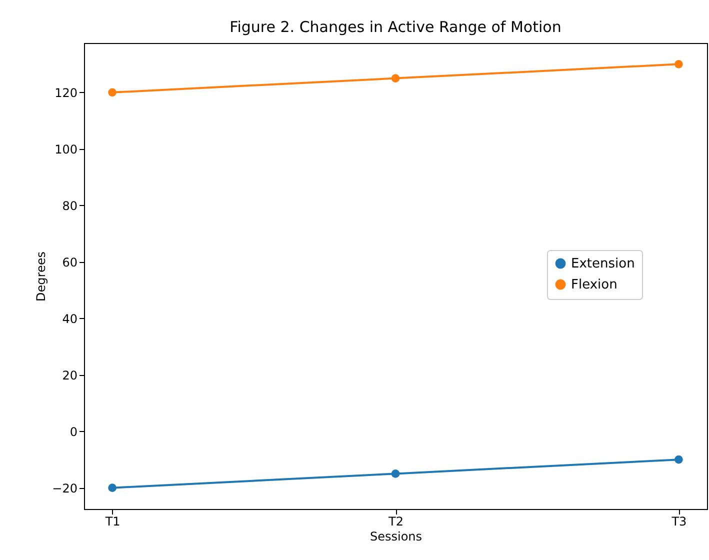 The height and width of the screenshot is (560, 709). What do you see at coordinates (70, 262) in the screenshot?
I see `y-tick-label: 60` at bounding box center [70, 262].